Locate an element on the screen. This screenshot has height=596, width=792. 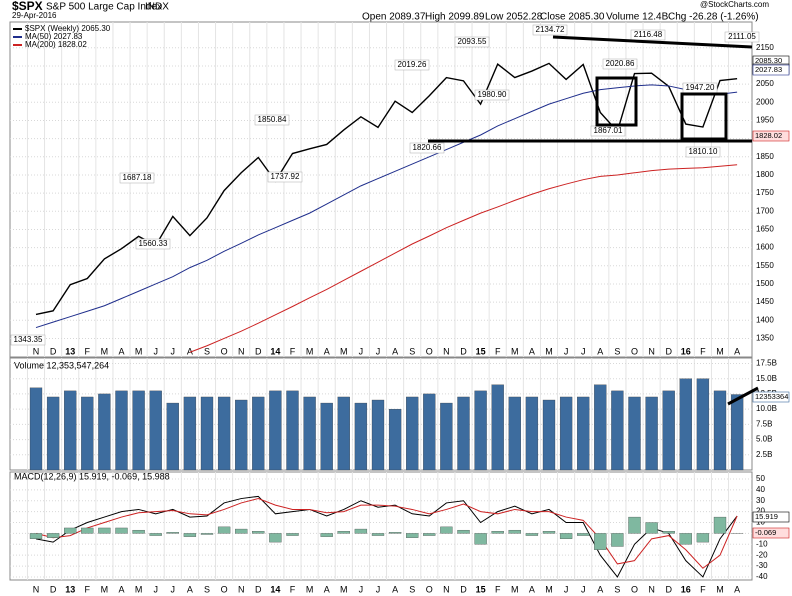
open: Open 2089.37 is located at coordinates (394, 17).